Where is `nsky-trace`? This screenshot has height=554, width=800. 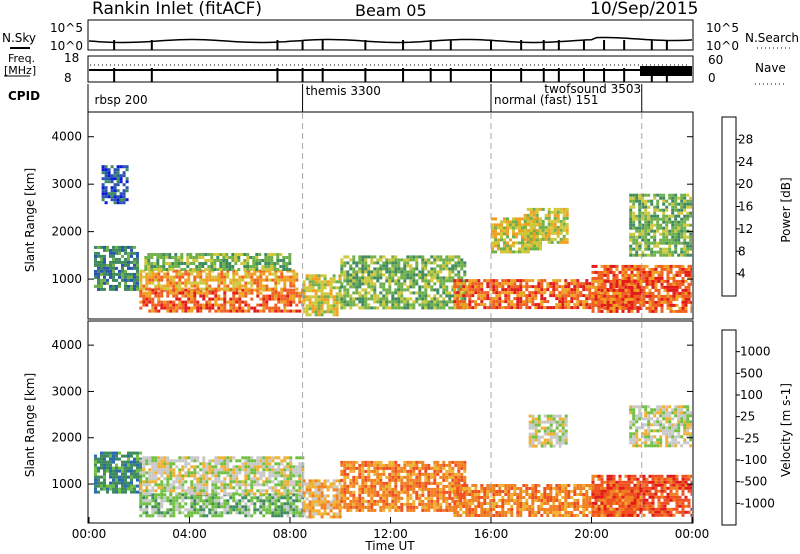
nsky-trace is located at coordinates (390, 40).